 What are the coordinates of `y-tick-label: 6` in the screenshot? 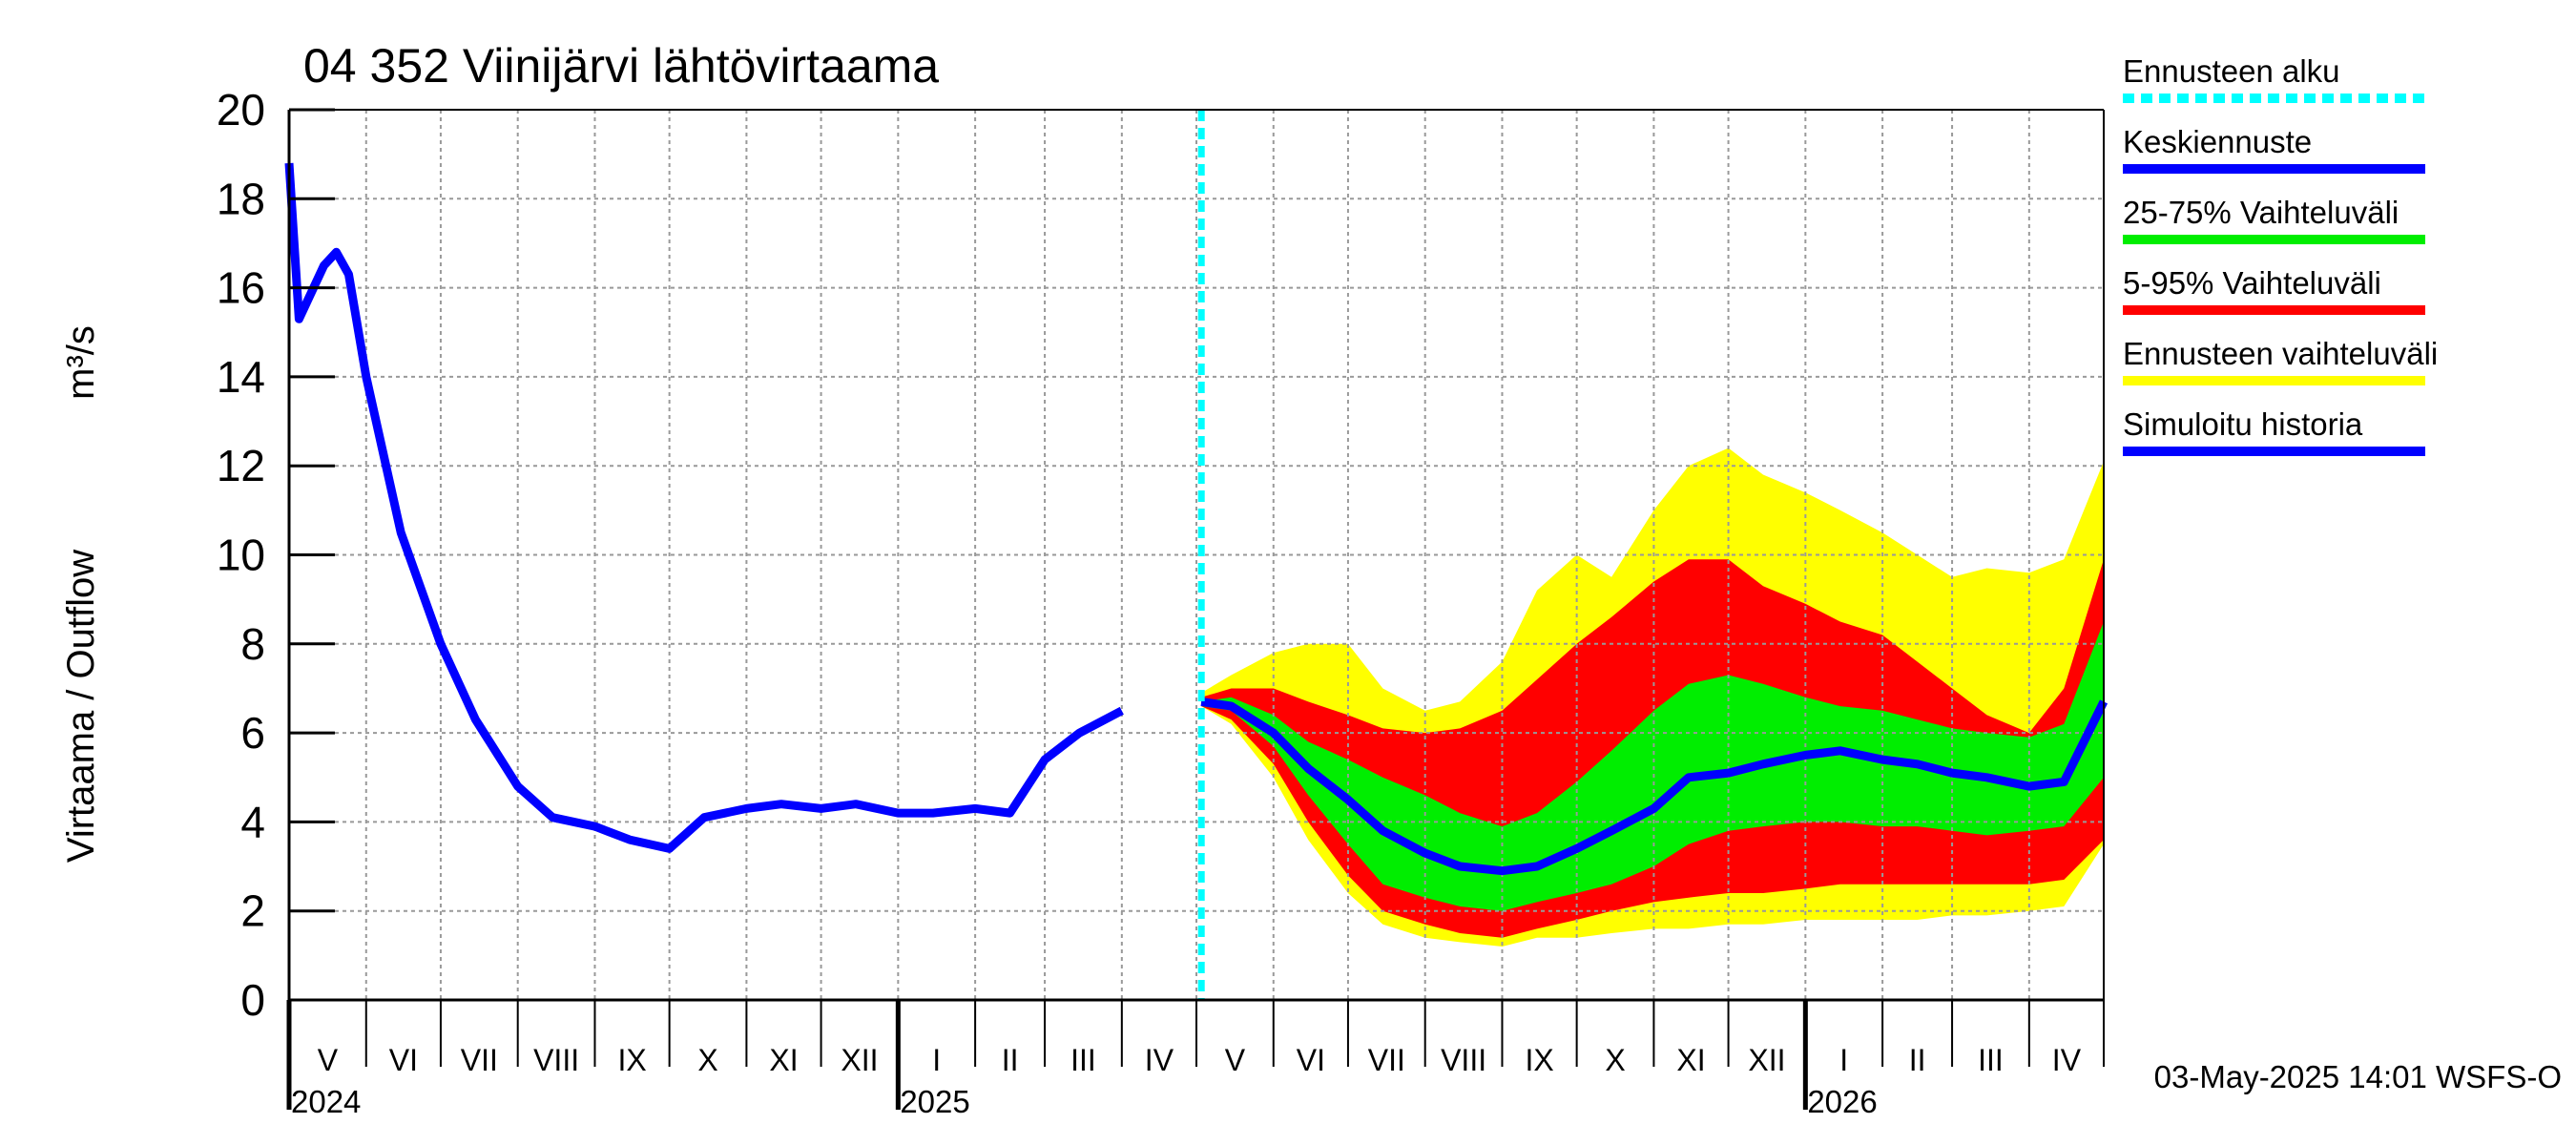 It's located at (252, 733).